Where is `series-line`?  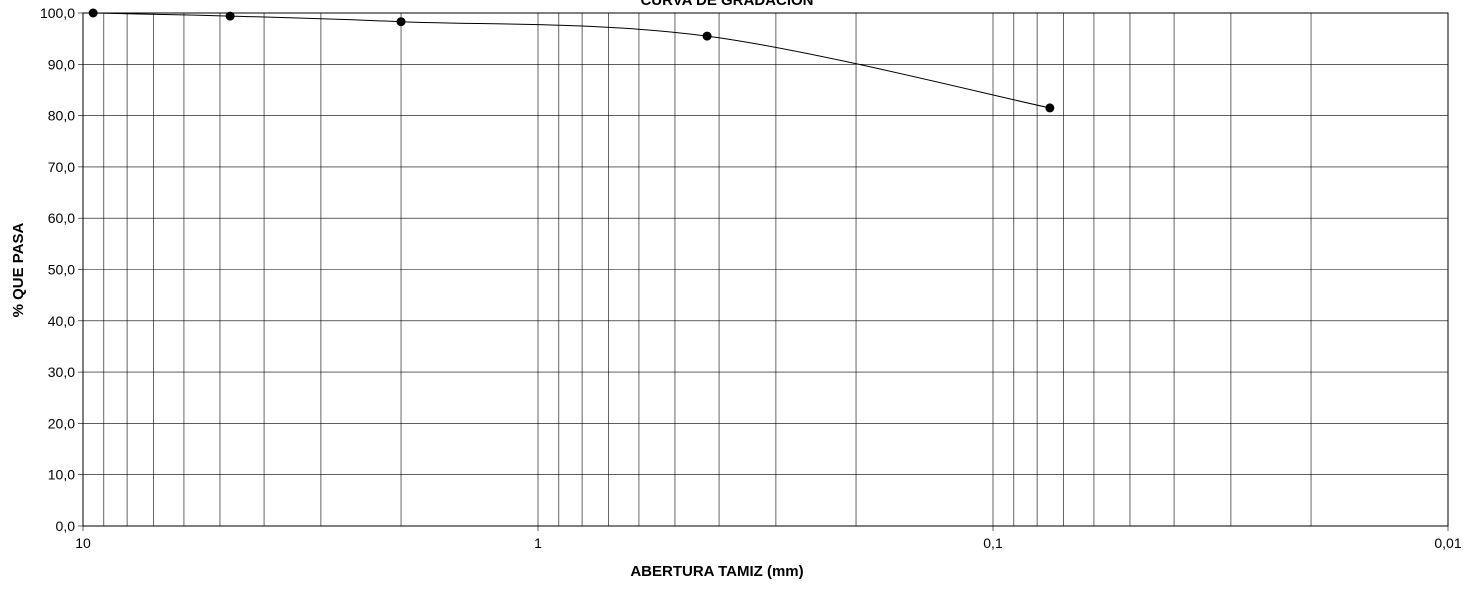 series-line is located at coordinates (571, 60).